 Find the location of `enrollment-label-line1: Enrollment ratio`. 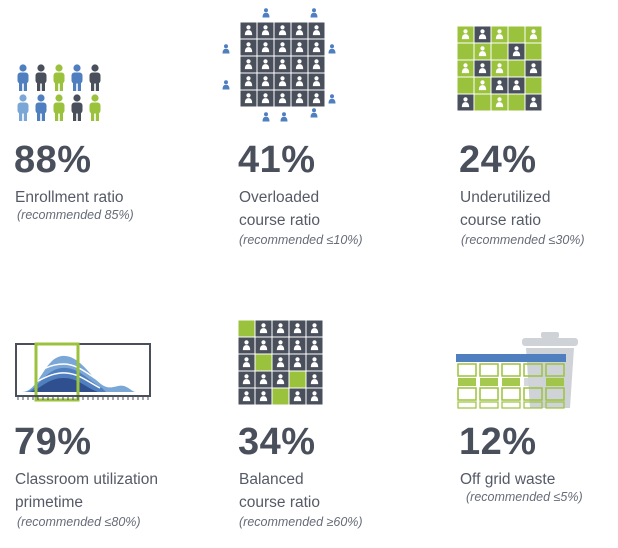

enrollment-label-line1: Enrollment ratio is located at coordinates (69, 197).